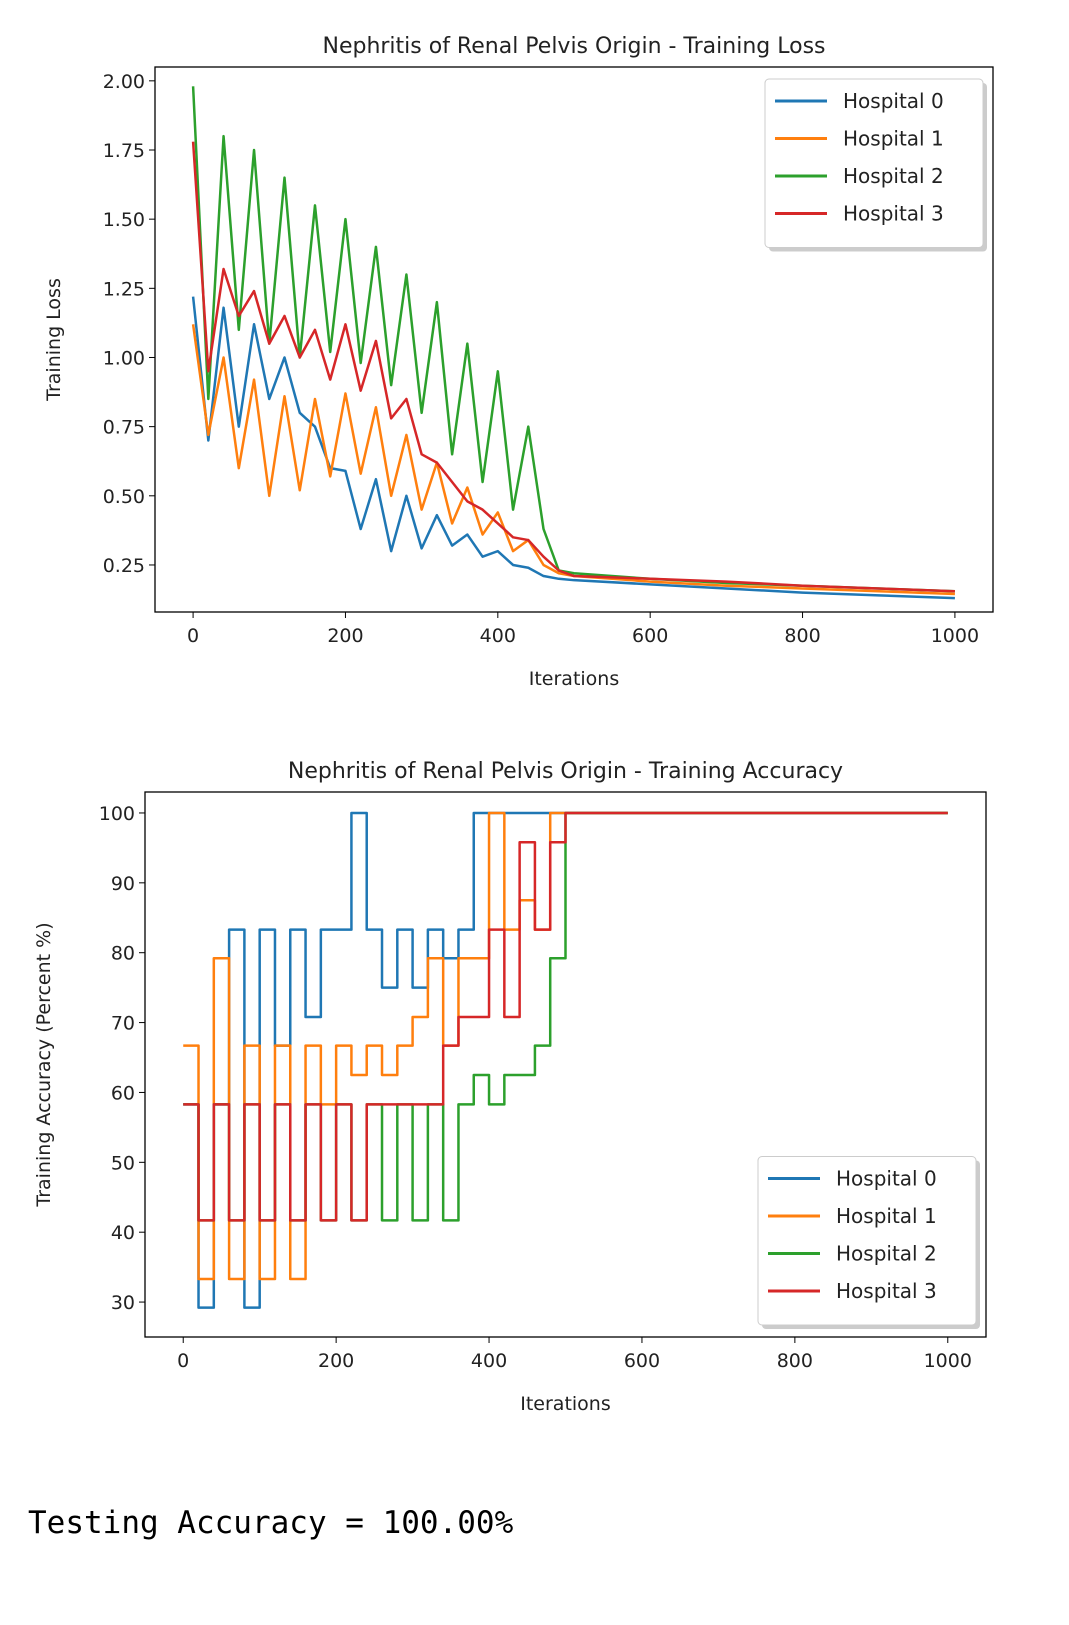  I want to click on y-tick-label: 50, so click(123, 1163).